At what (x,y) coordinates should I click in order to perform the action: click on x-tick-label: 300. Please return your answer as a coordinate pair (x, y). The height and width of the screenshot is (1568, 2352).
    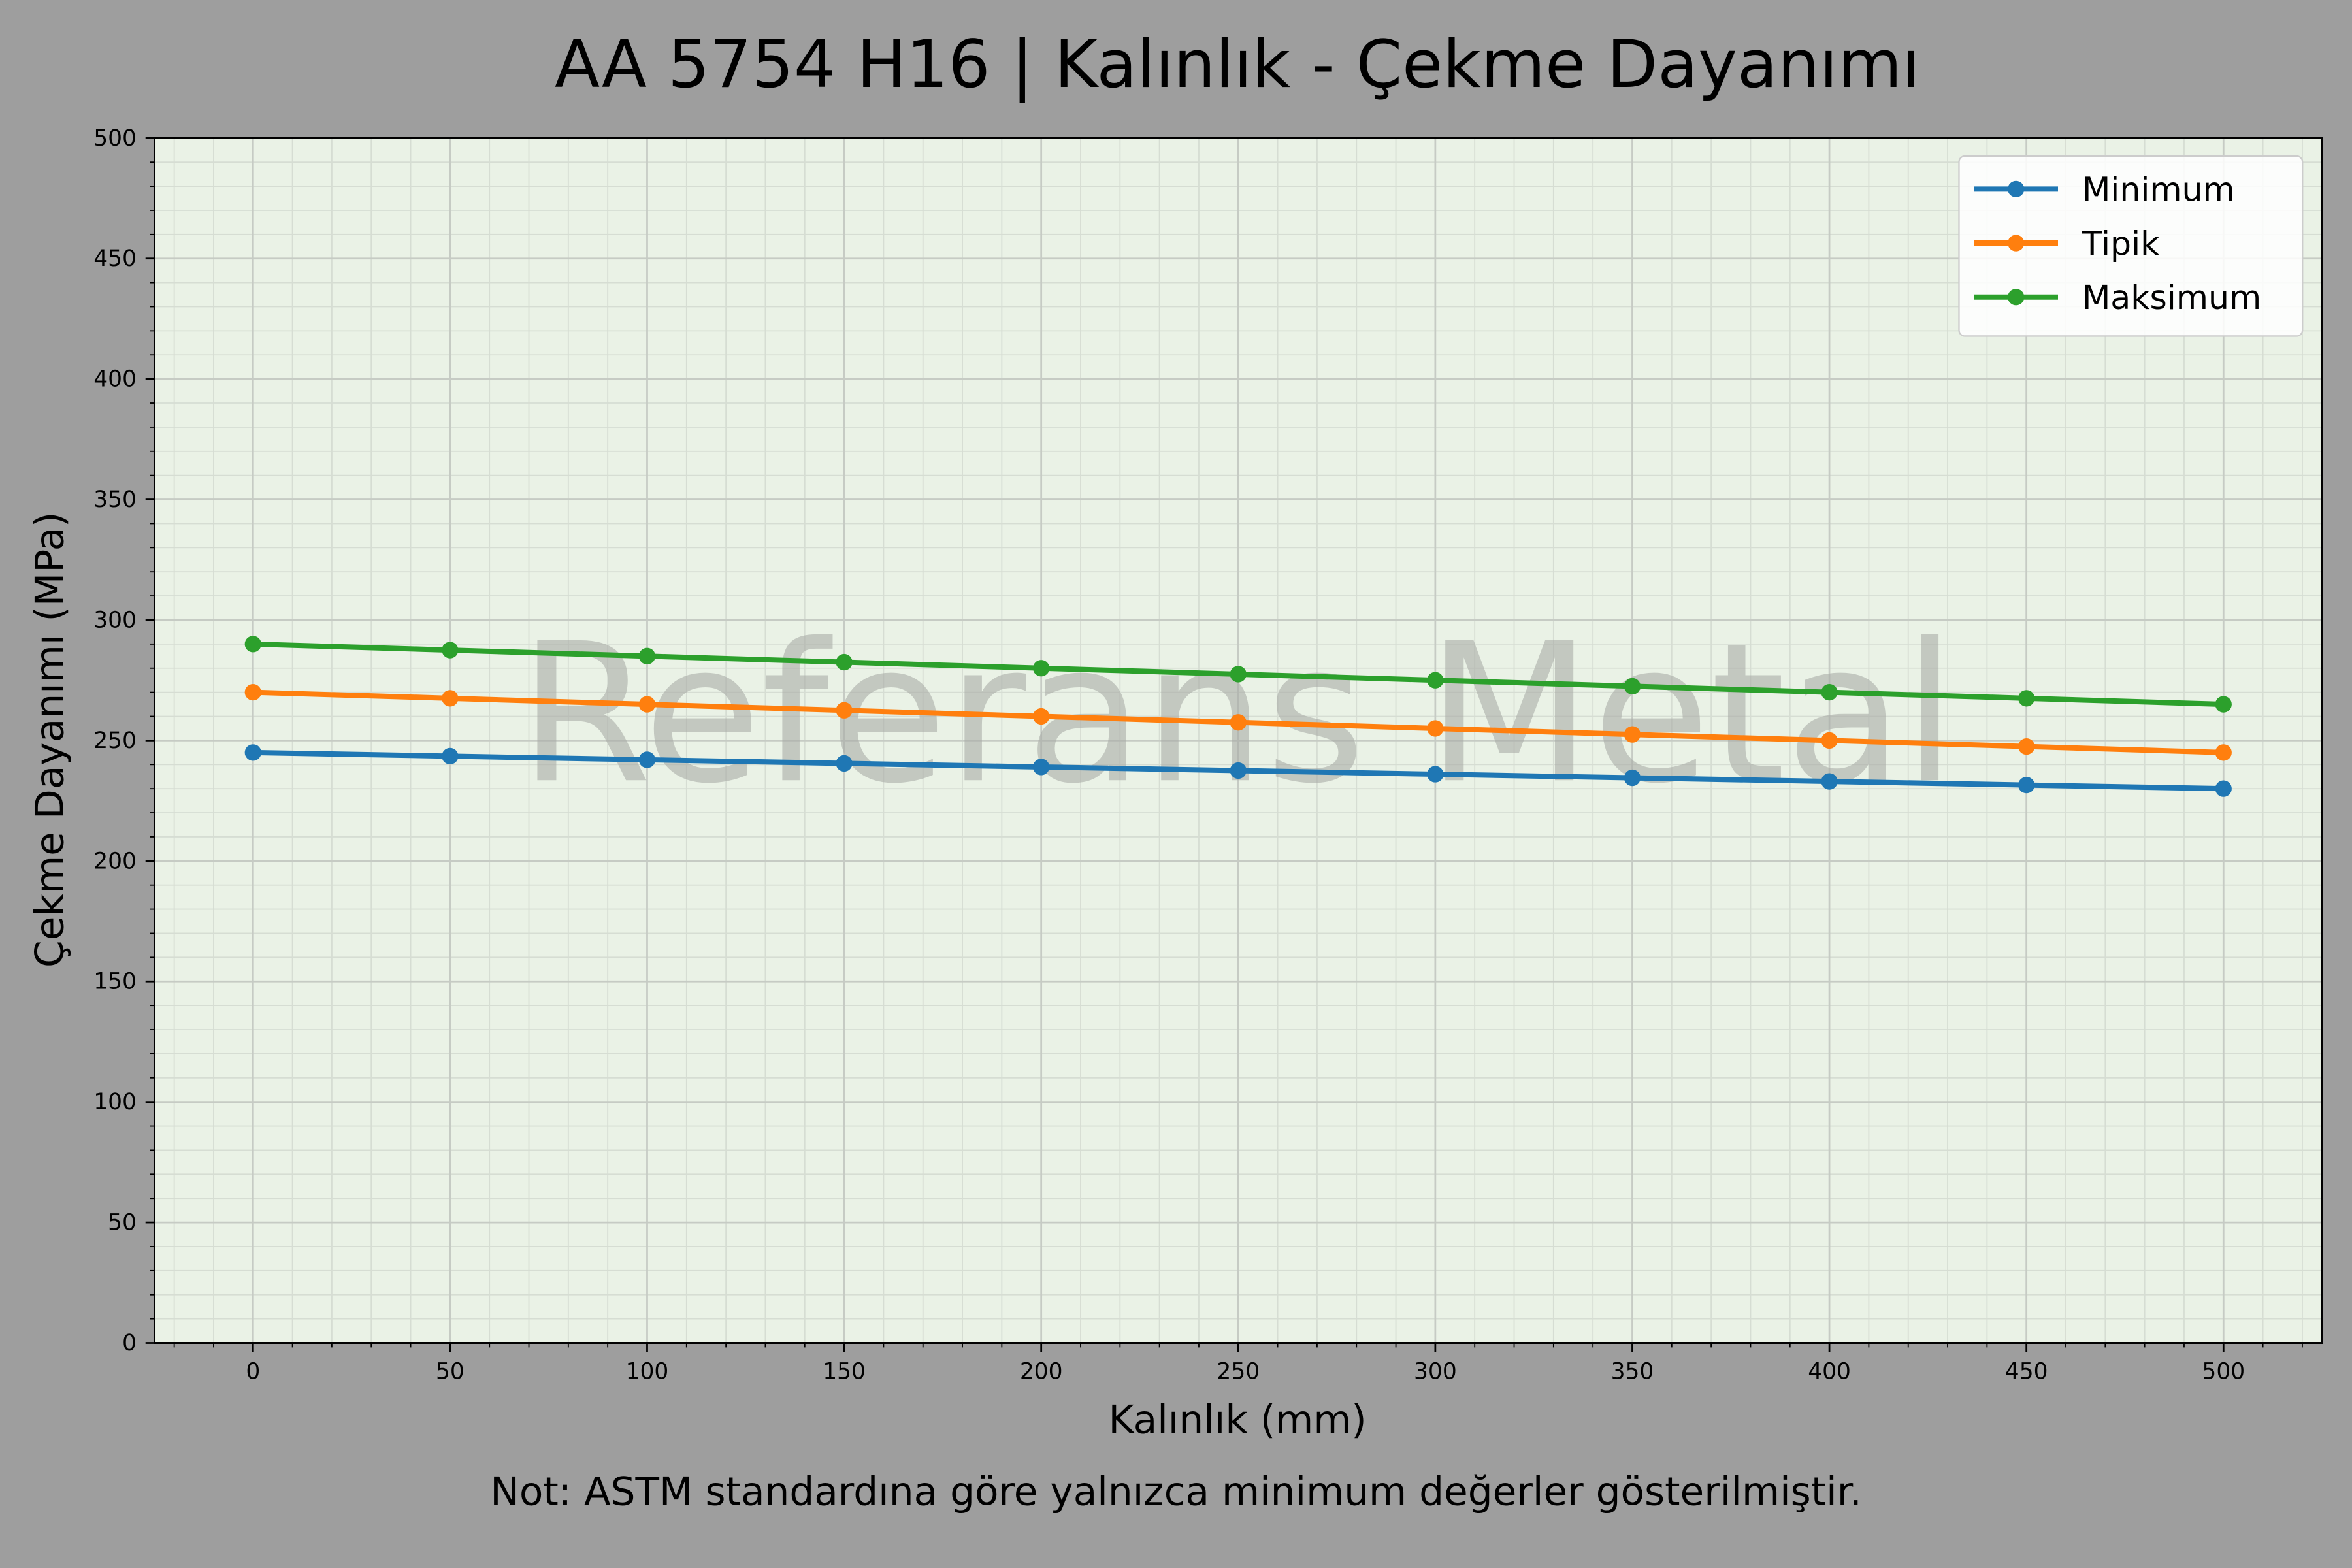
    Looking at the image, I should click on (1435, 1372).